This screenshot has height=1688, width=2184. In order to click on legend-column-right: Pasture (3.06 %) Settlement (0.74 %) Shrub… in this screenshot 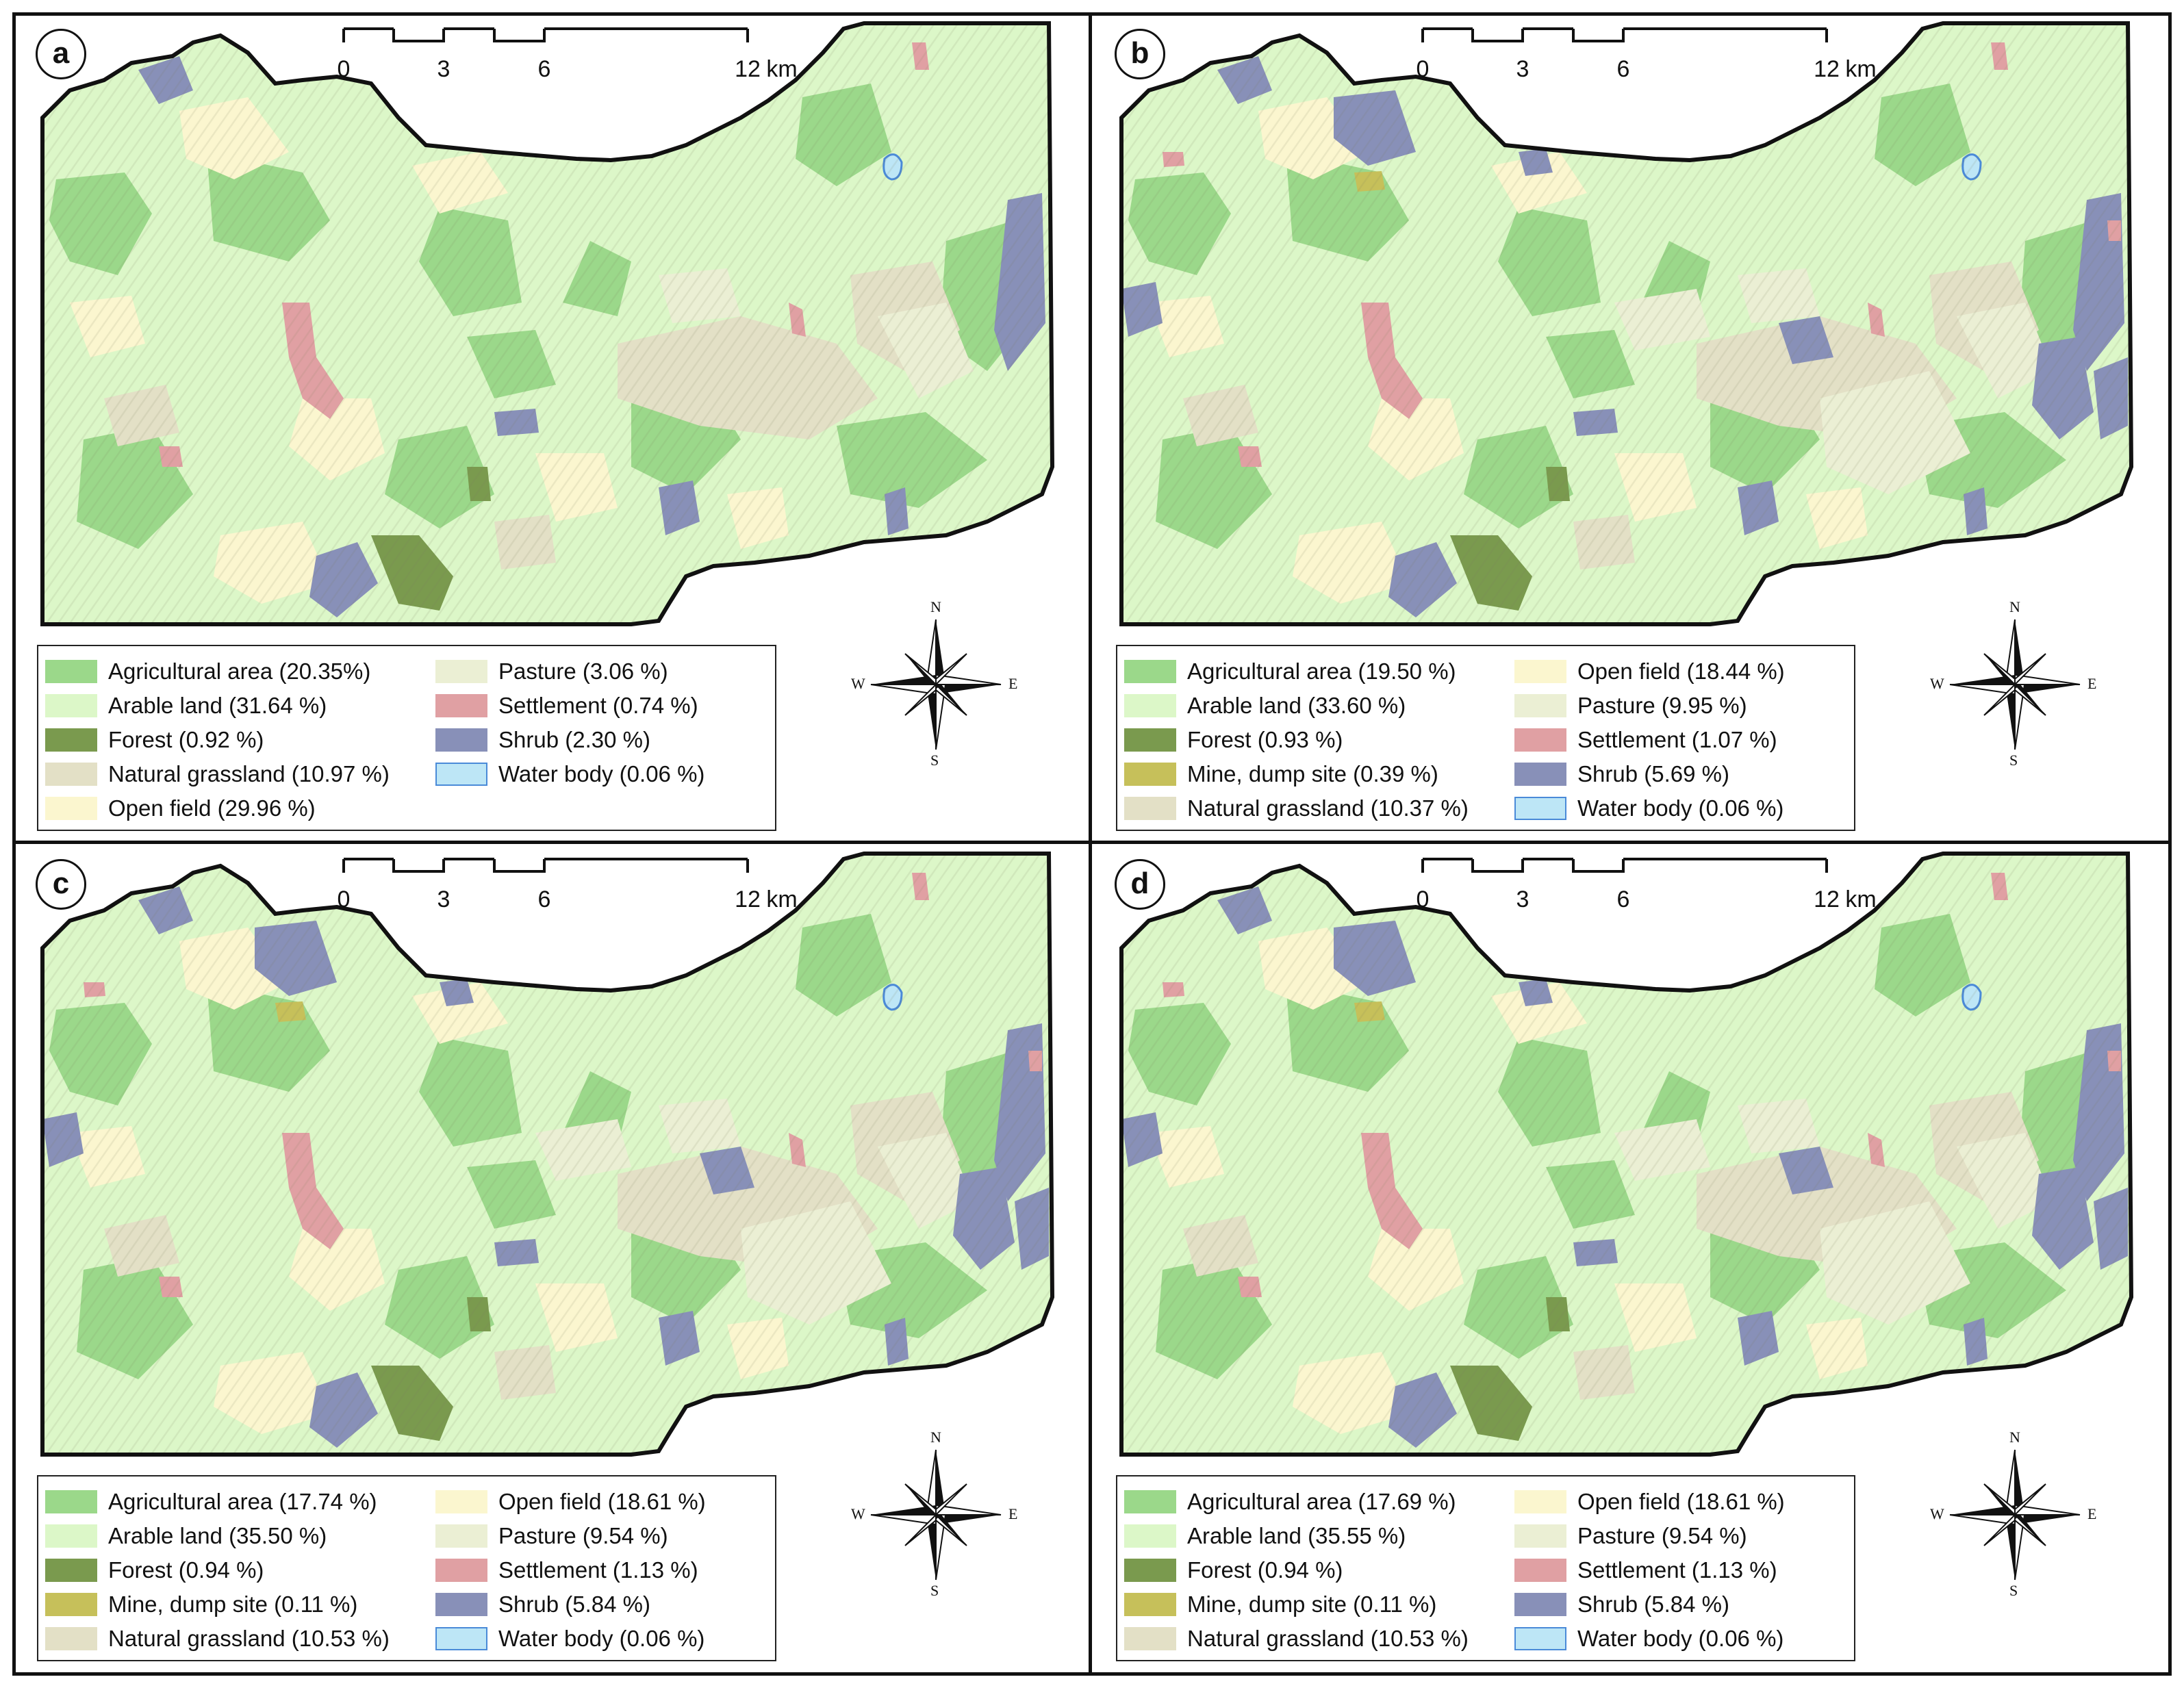, I will do `click(569, 722)`.